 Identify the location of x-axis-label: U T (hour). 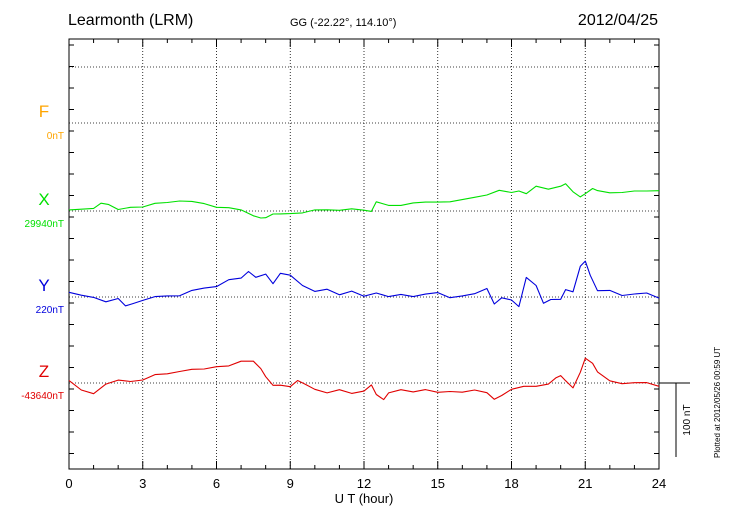
(364, 498).